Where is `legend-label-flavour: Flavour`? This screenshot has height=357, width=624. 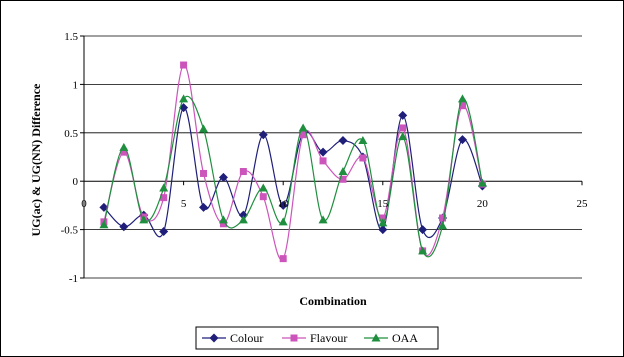 legend-label-flavour: Flavour is located at coordinates (328, 338).